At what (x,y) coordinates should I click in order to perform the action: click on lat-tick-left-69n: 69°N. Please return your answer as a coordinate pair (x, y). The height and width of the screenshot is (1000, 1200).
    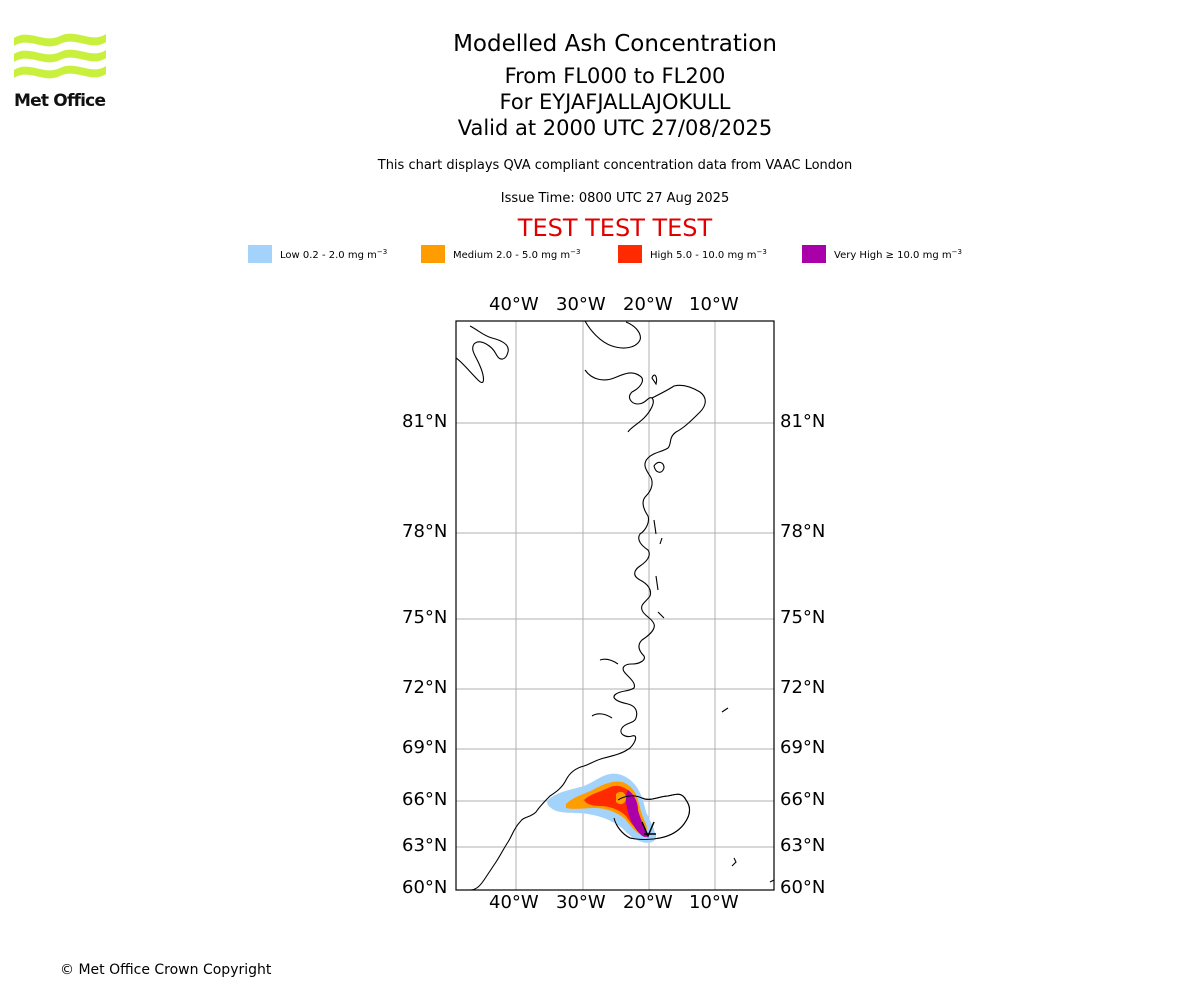
    Looking at the image, I should click on (425, 747).